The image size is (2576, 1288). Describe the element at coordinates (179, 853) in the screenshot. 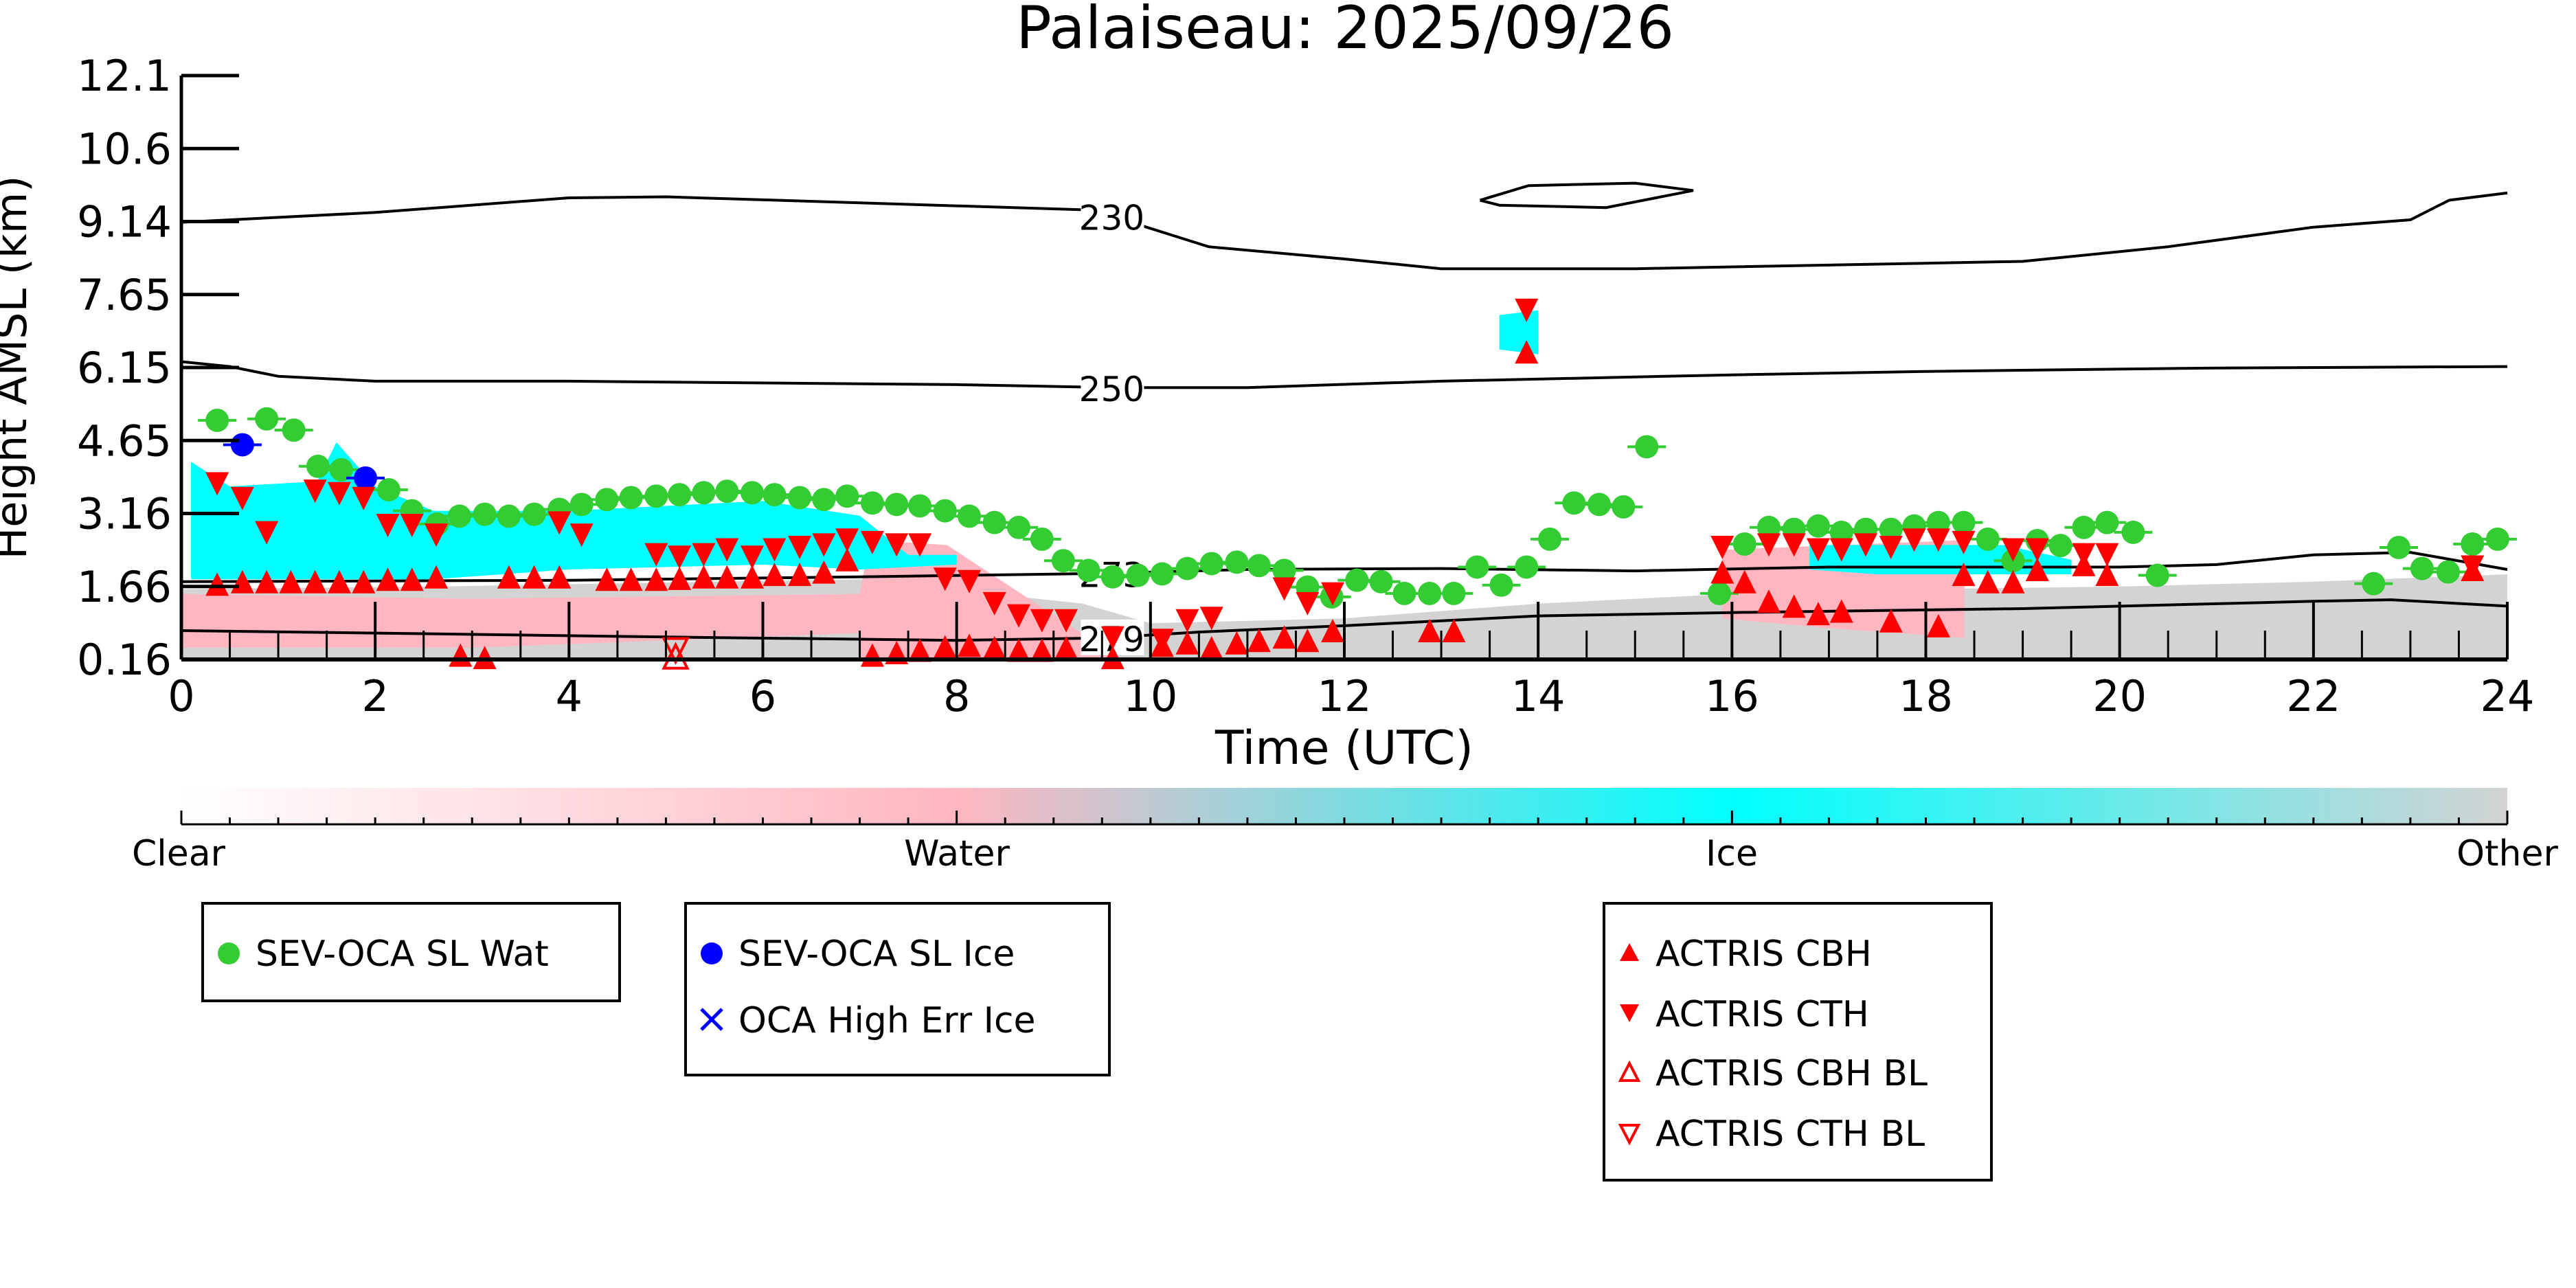

I see `colorbar-label-clear: Clear` at that location.